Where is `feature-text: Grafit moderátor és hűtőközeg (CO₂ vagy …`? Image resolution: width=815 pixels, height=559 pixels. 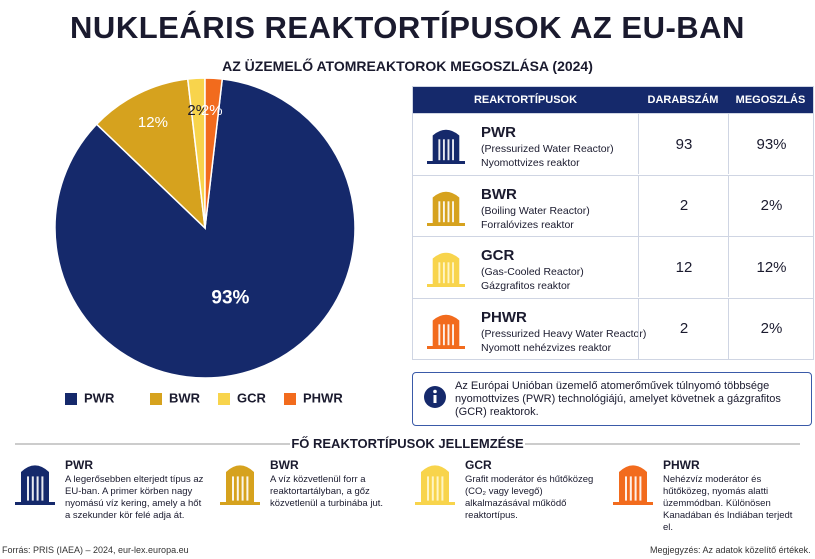
feature-text: Grafit moderátor és hűtőközeg (CO₂ vagy … is located at coordinates (529, 497).